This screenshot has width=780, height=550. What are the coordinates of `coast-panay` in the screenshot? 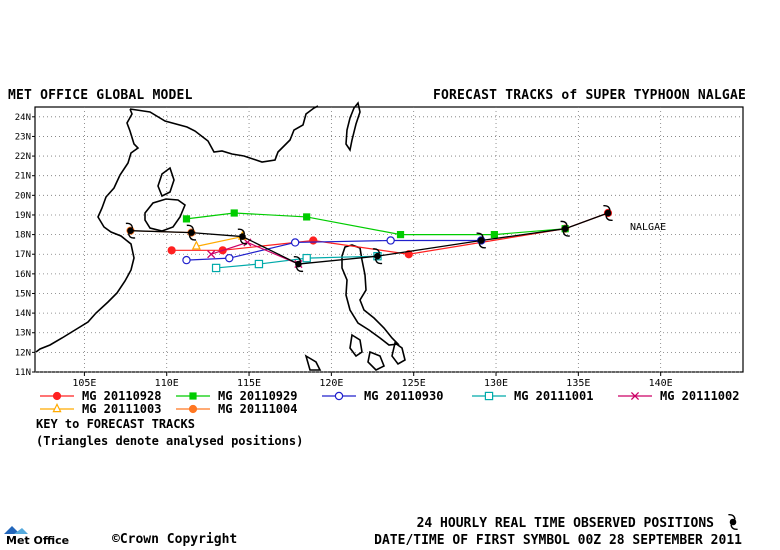 It's located at (376, 360).